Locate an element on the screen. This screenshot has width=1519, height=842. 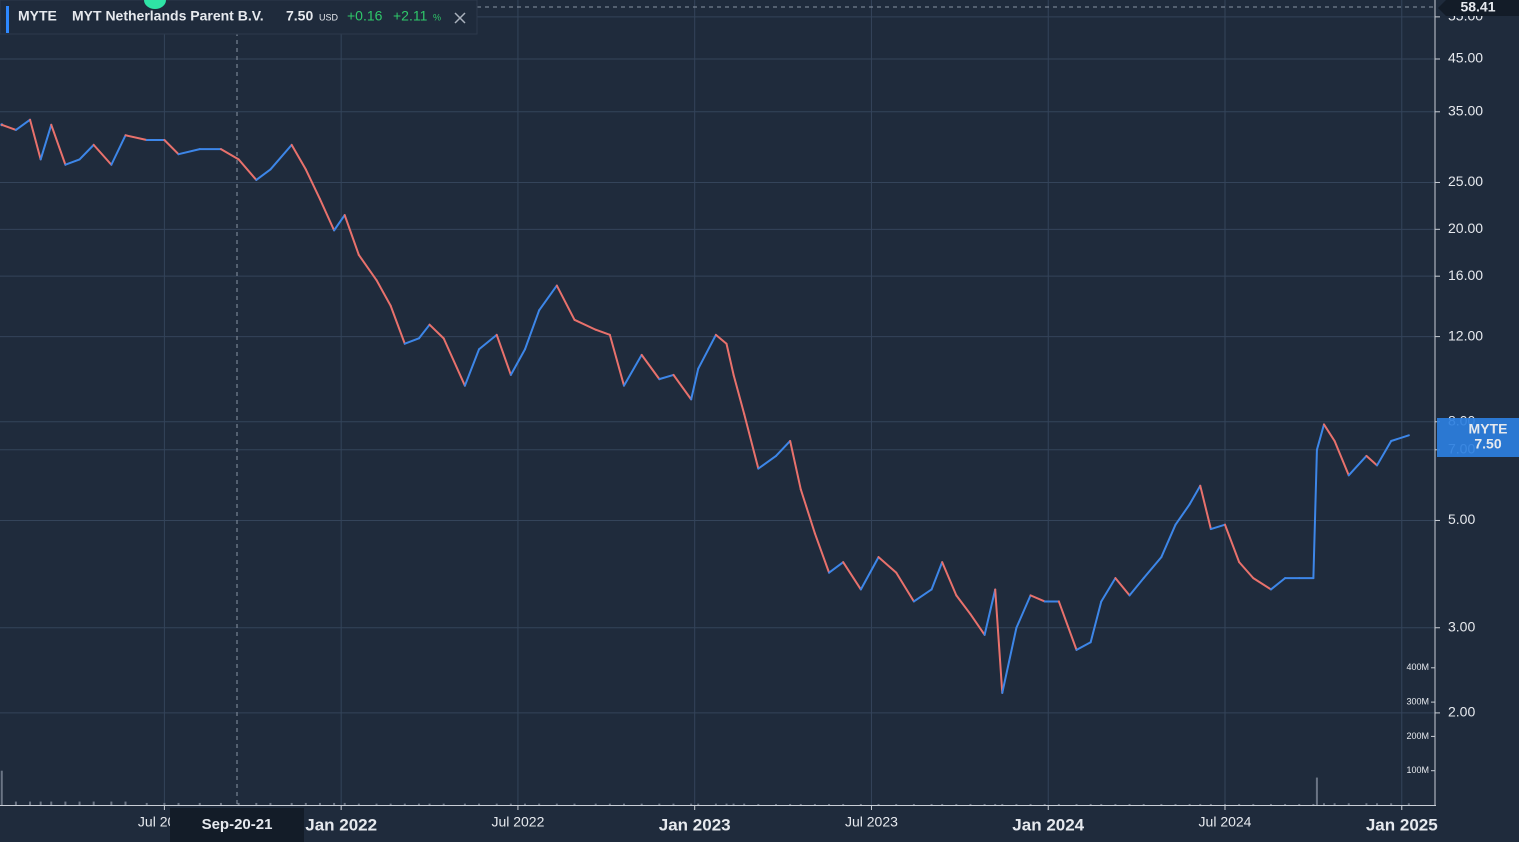
last-price-box is located at coordinates (1478, 437).